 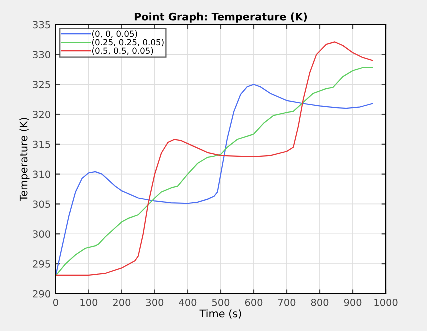 I want to click on legend-label: (0.25, 0.25, 0.05), so click(x=128, y=43).